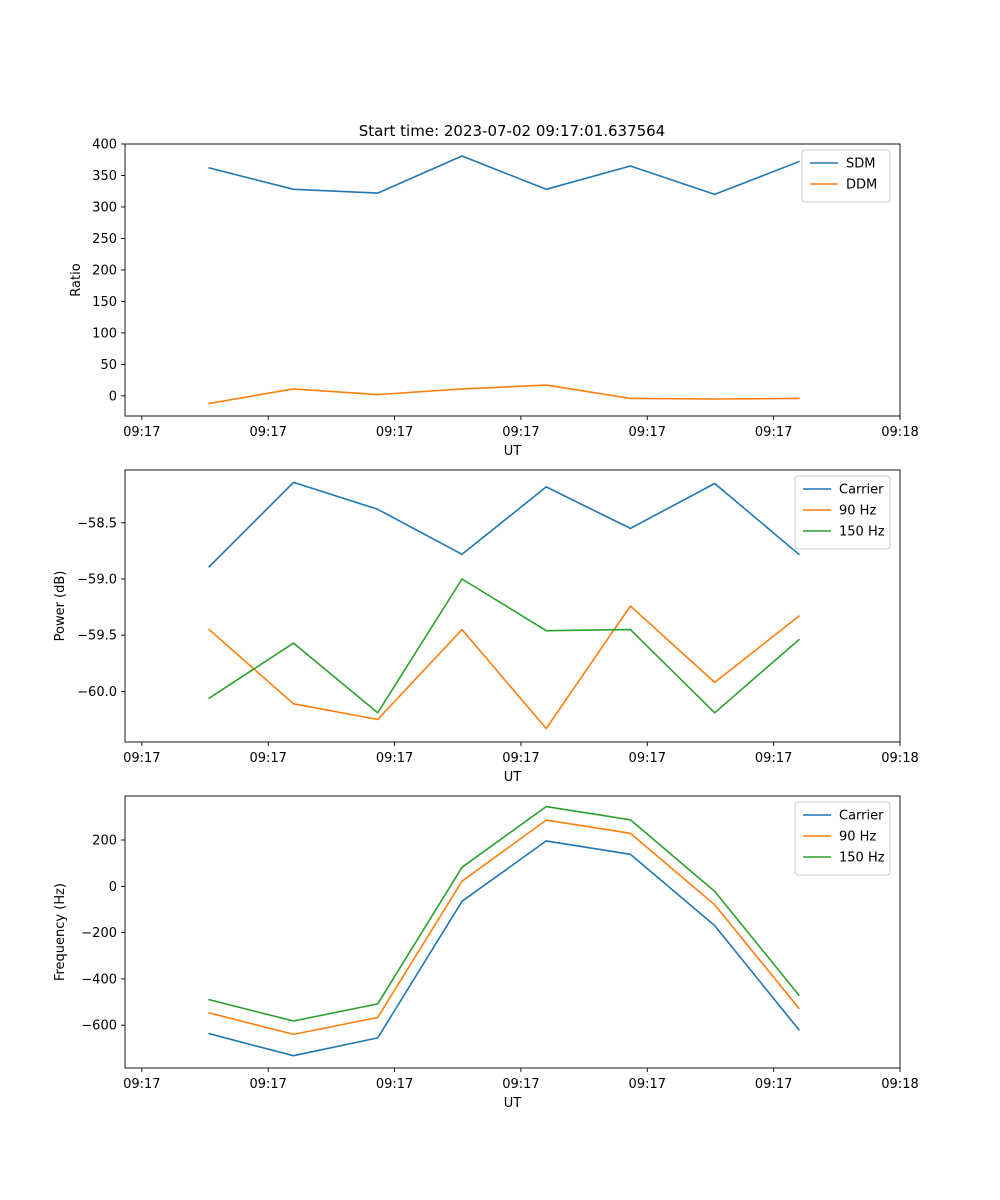 This screenshot has height=1200, width=1000. What do you see at coordinates (104, 207) in the screenshot?
I see `y-tick-label: 300` at bounding box center [104, 207].